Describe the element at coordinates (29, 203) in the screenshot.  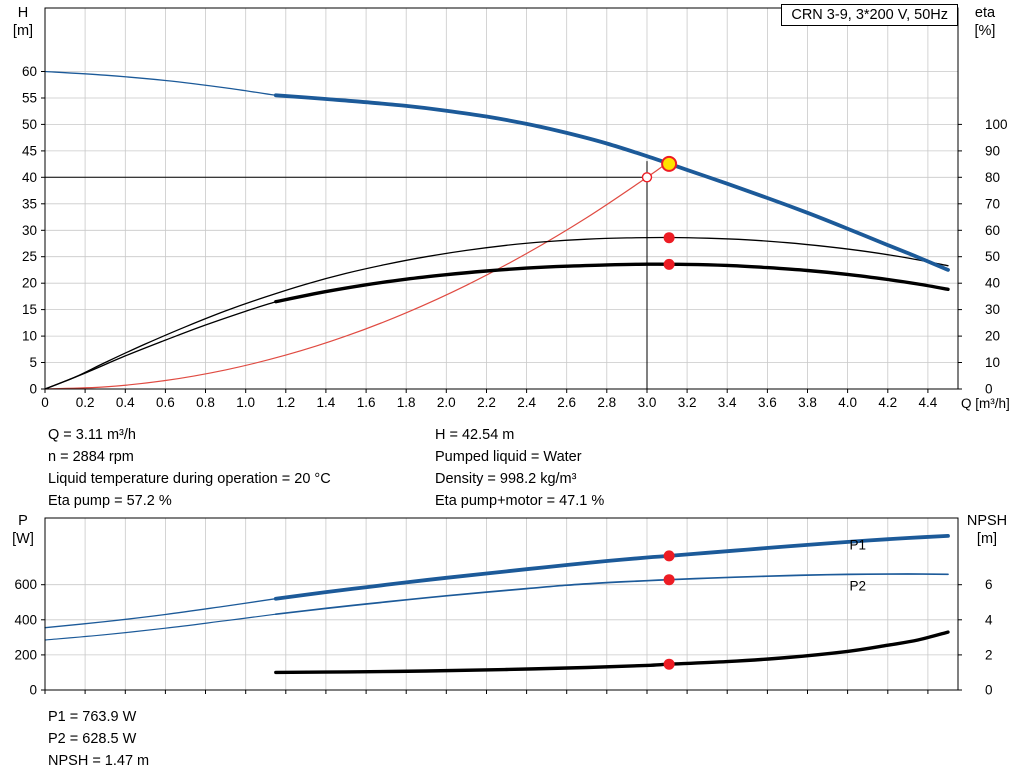
I see `y-left-tick-label: 35` at that location.